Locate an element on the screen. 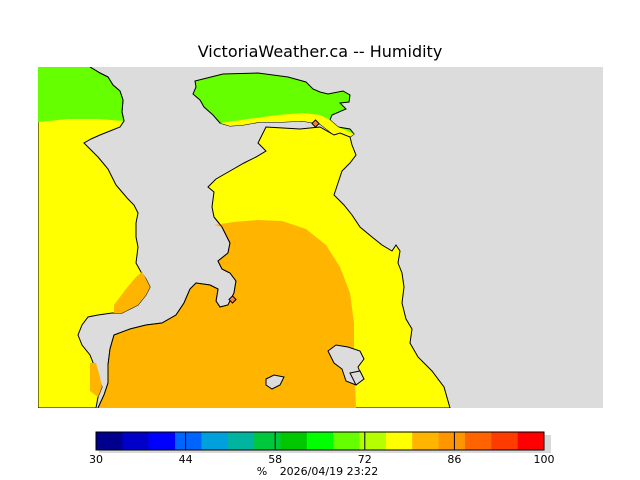 The width and height of the screenshot is (640, 480). station-north-marker is located at coordinates (315, 123).